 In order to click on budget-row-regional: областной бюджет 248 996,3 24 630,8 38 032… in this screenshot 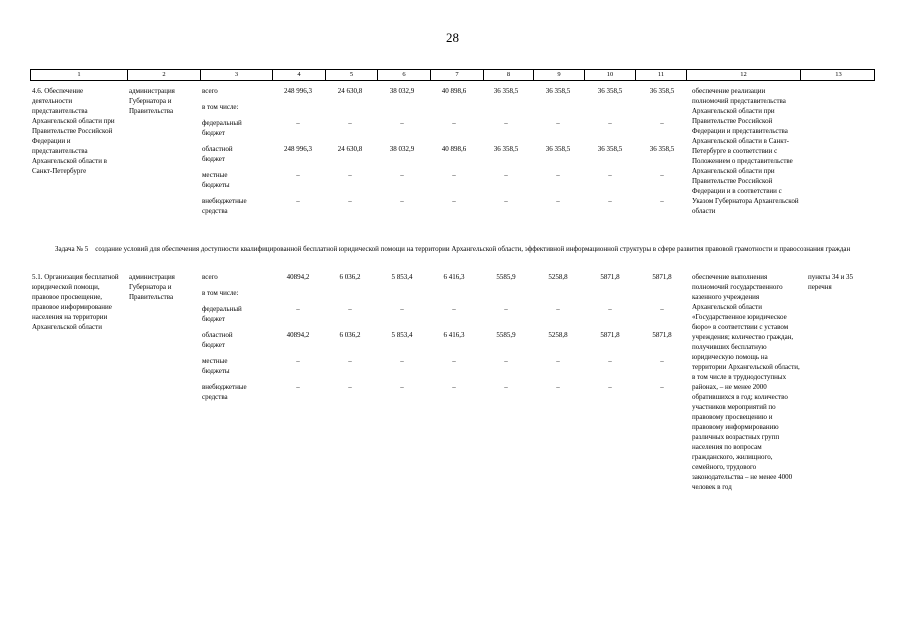, I will do `click(444, 154)`.